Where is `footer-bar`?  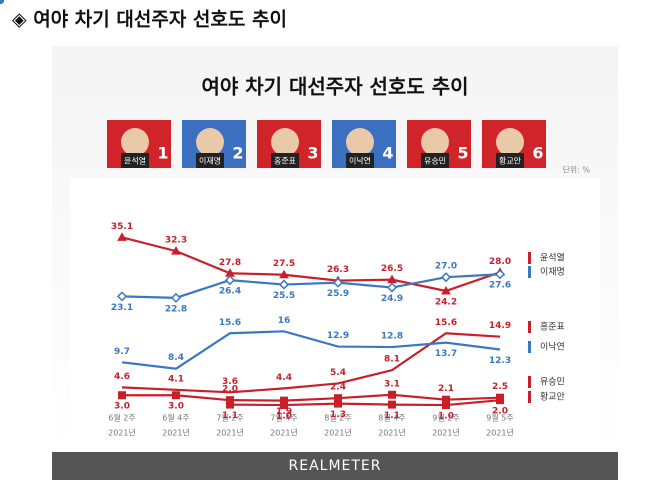
footer-bar is located at coordinates (335, 466).